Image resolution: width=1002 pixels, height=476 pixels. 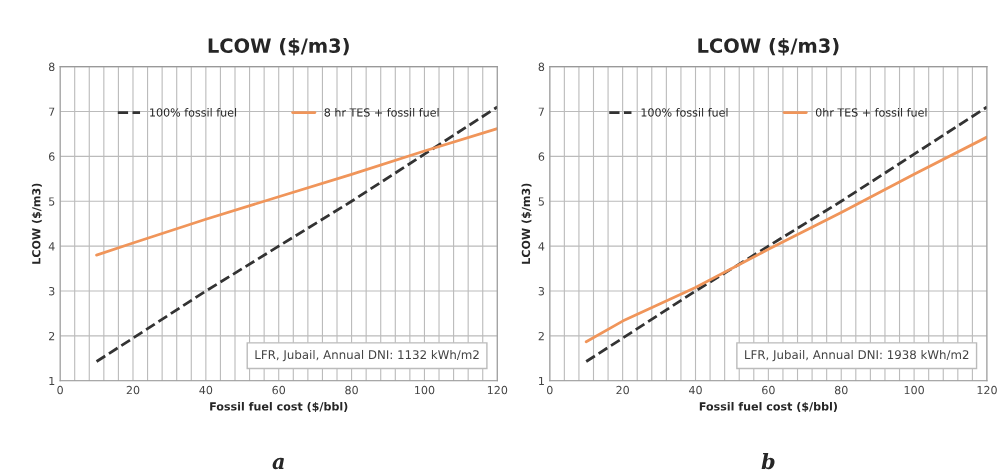 I want to click on line-series, so click(x=296, y=192).